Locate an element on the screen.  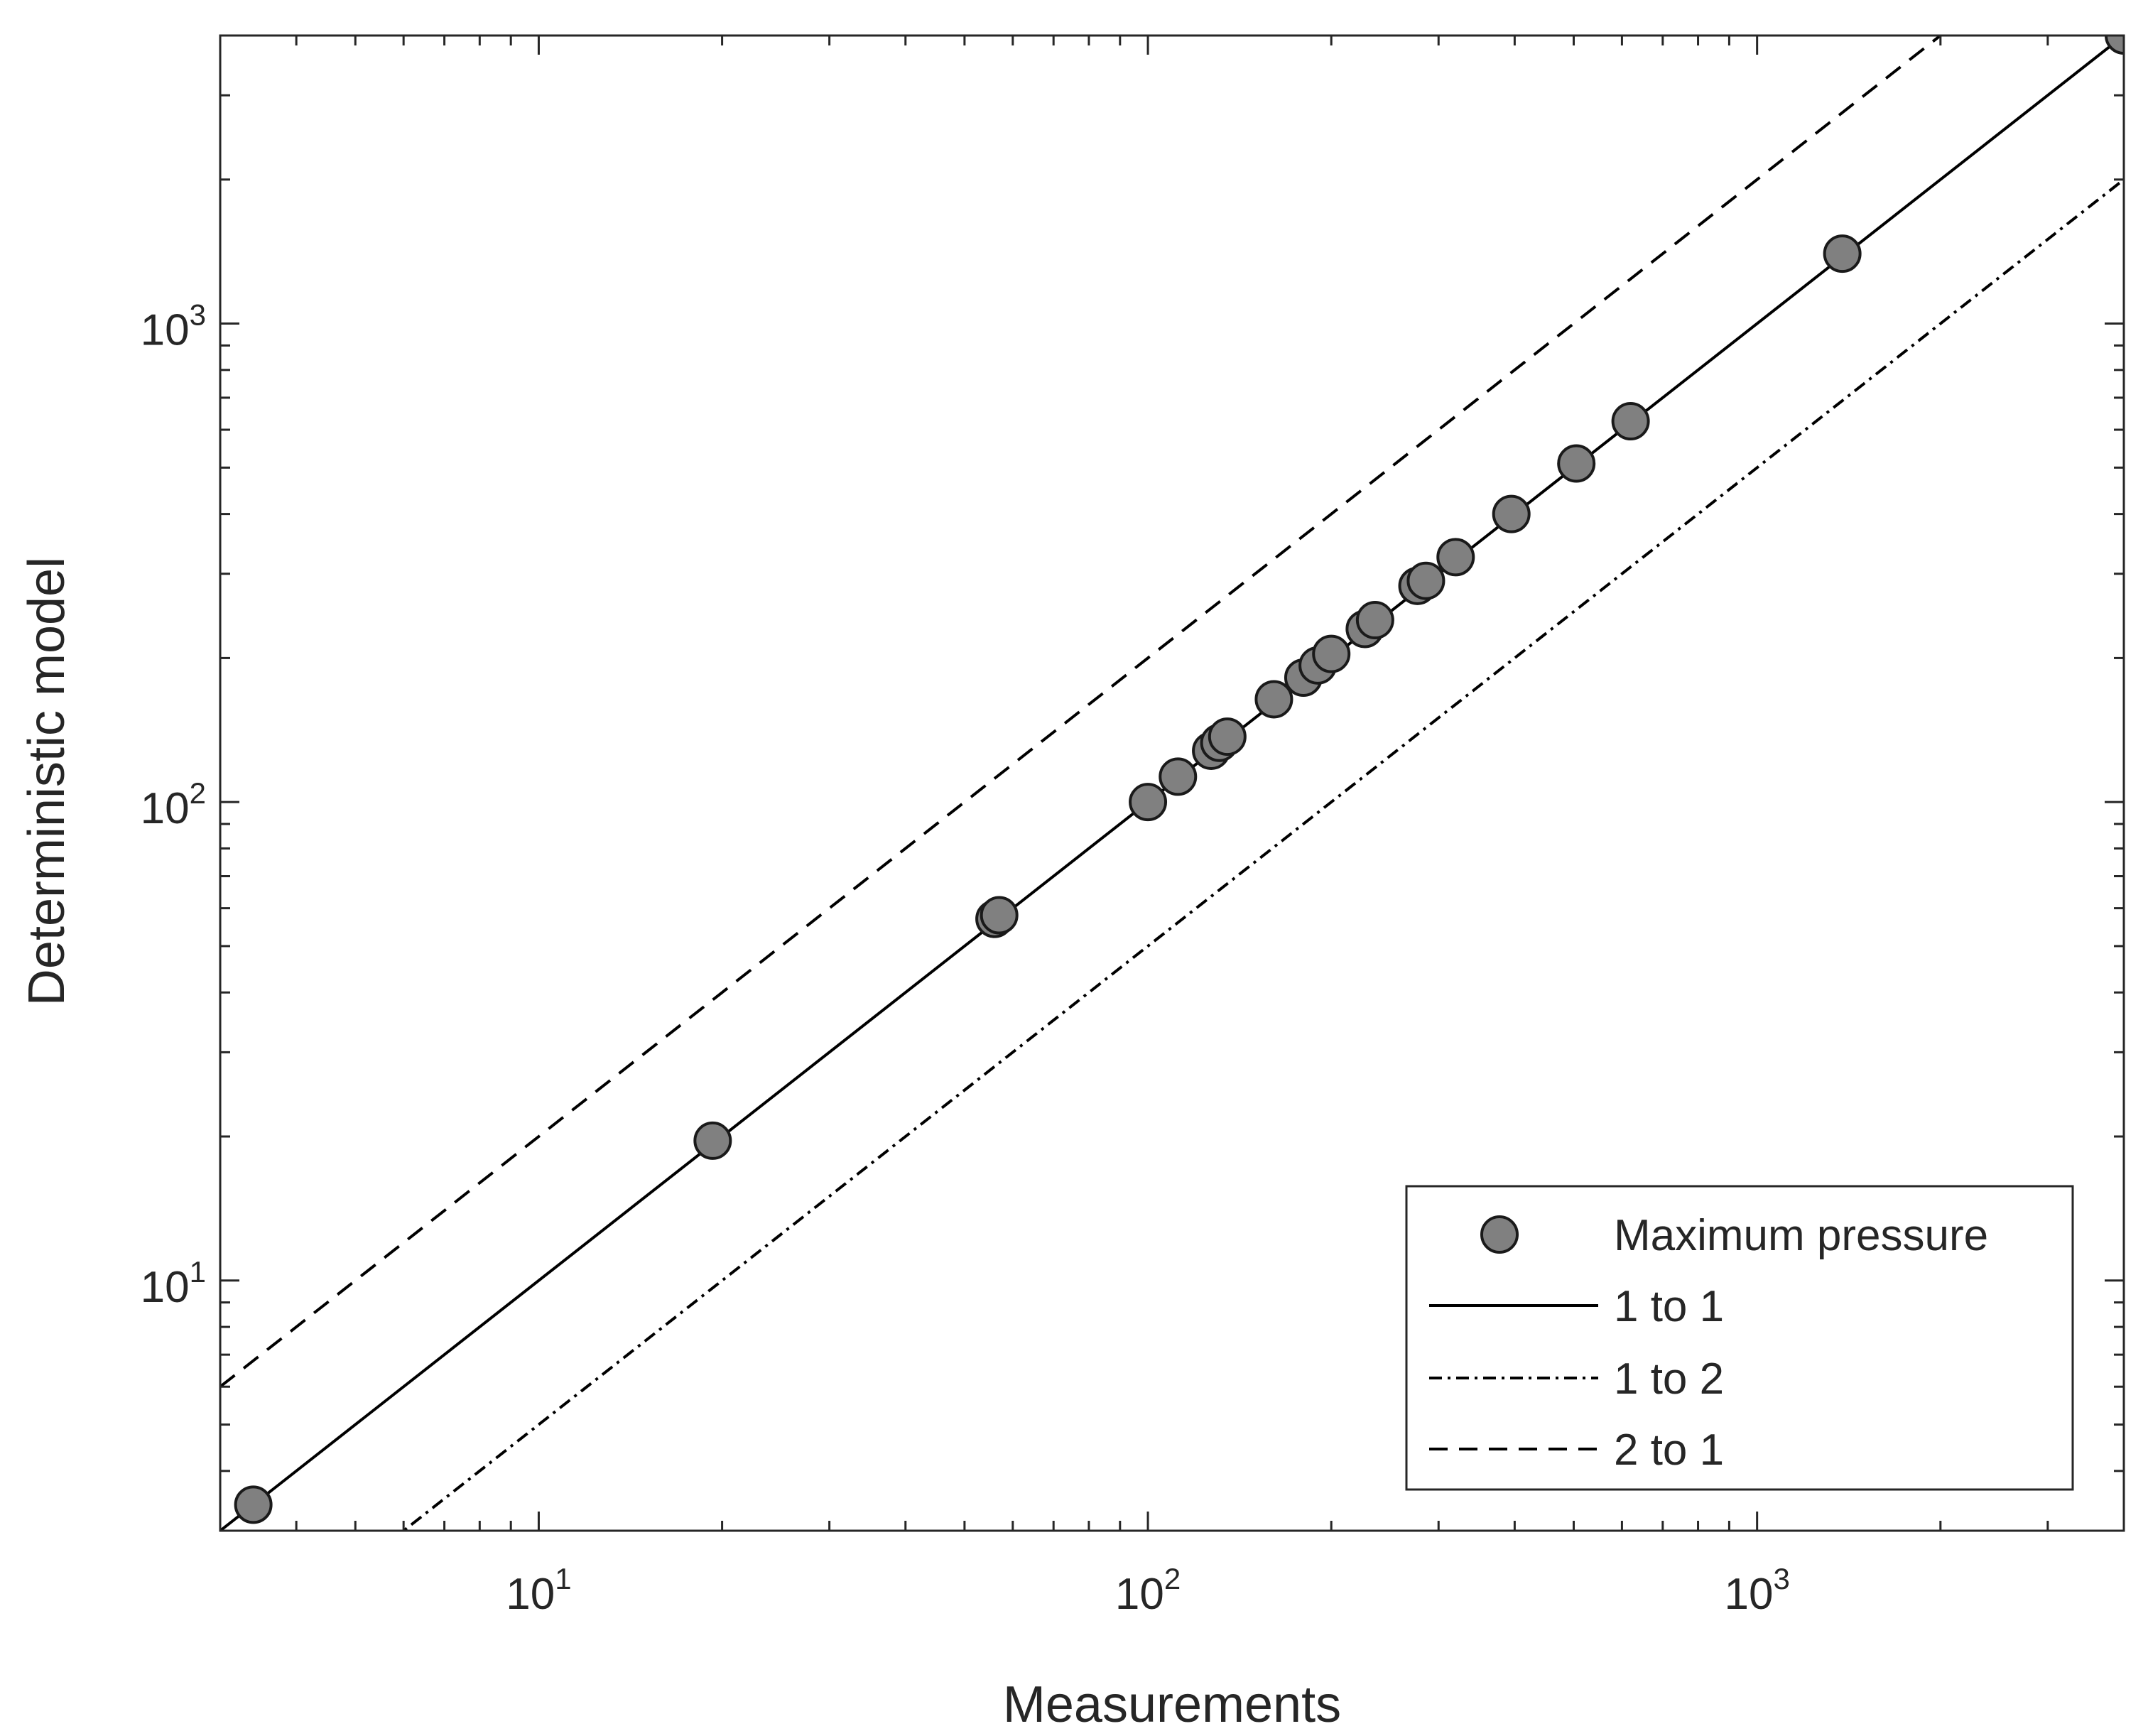
legend-label: 2 to 1 is located at coordinates (1669, 1450).